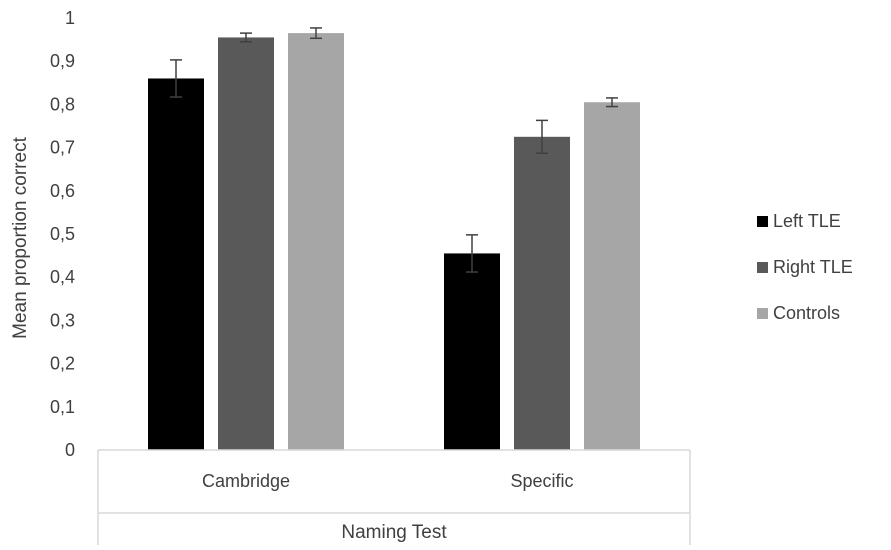 The height and width of the screenshot is (550, 891). I want to click on legend: Left TLE Right TLE Controls, so click(805, 267).